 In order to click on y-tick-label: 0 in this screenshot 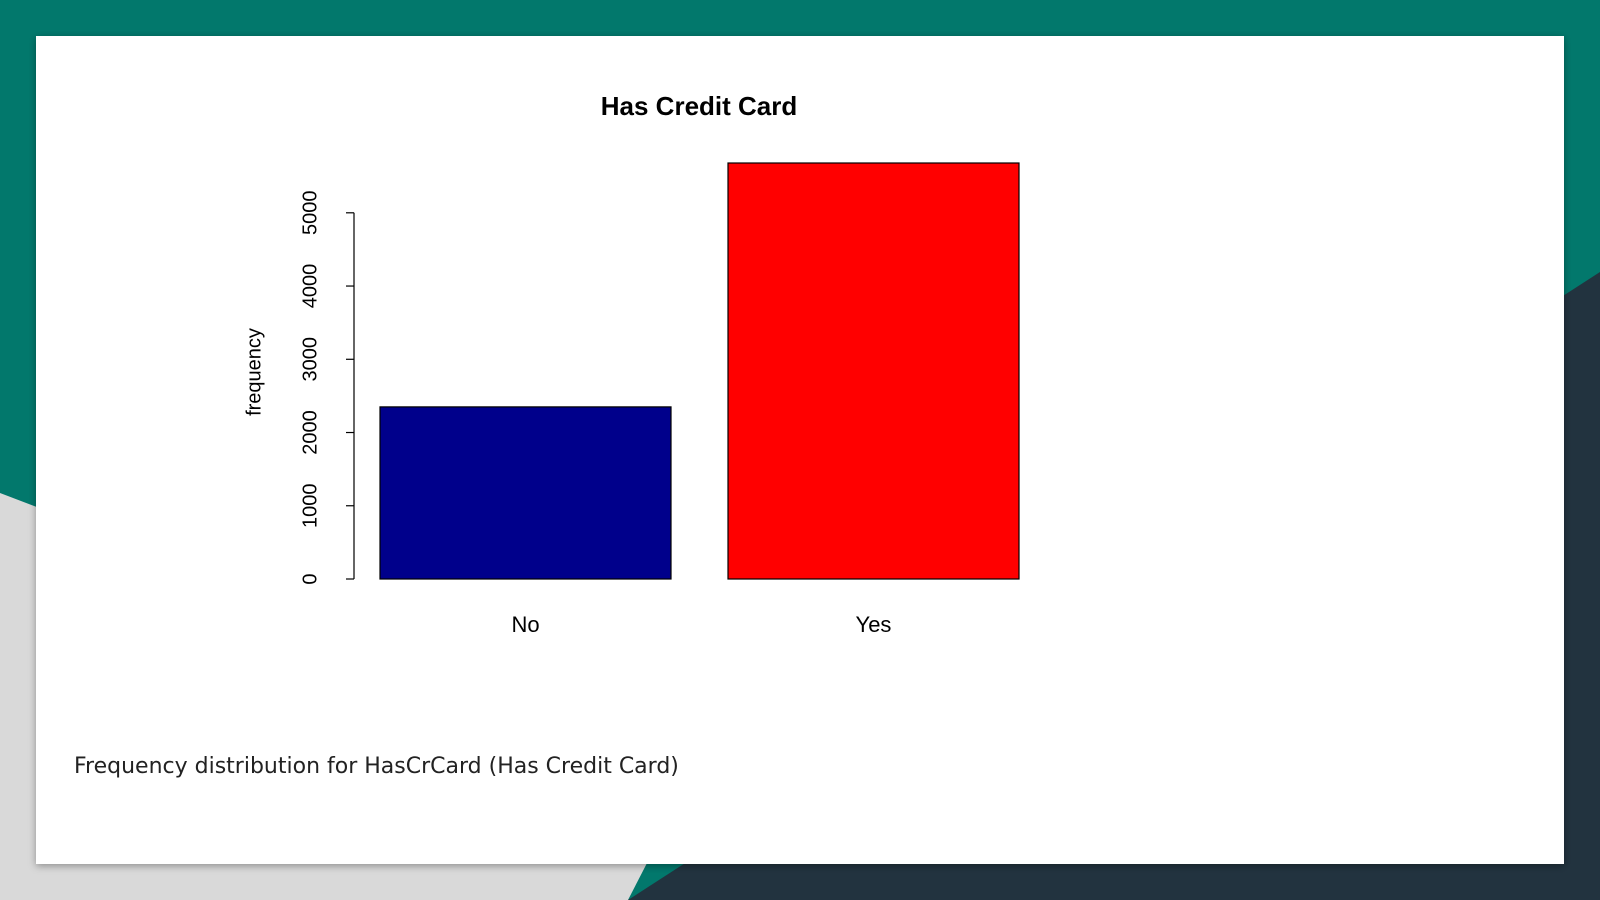, I will do `click(310, 578)`.